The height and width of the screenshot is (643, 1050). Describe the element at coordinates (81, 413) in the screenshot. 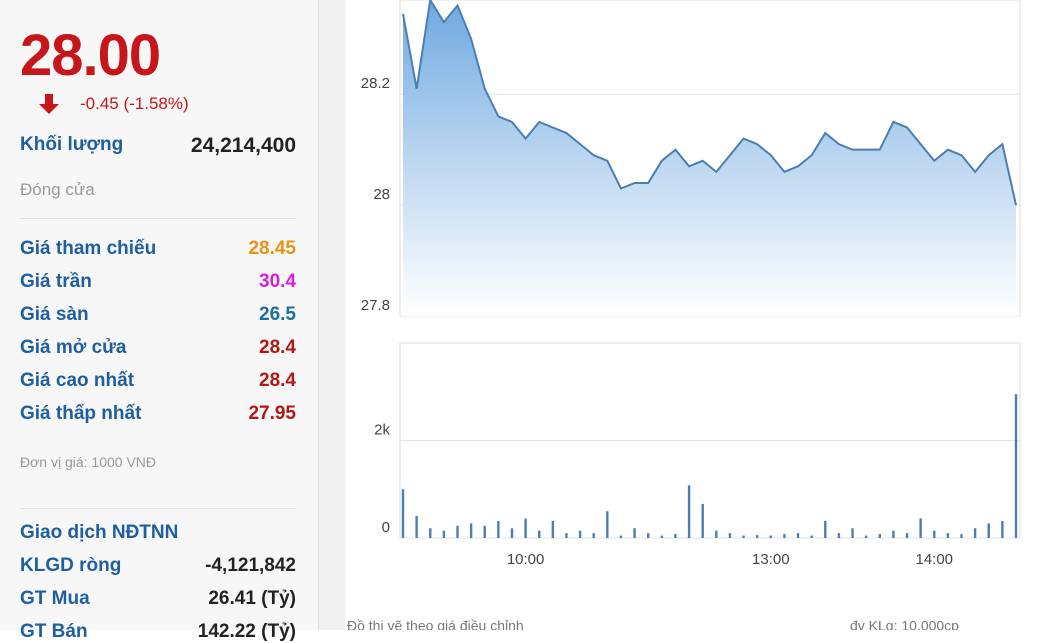

I see `label: Giá thấp nhất` at that location.